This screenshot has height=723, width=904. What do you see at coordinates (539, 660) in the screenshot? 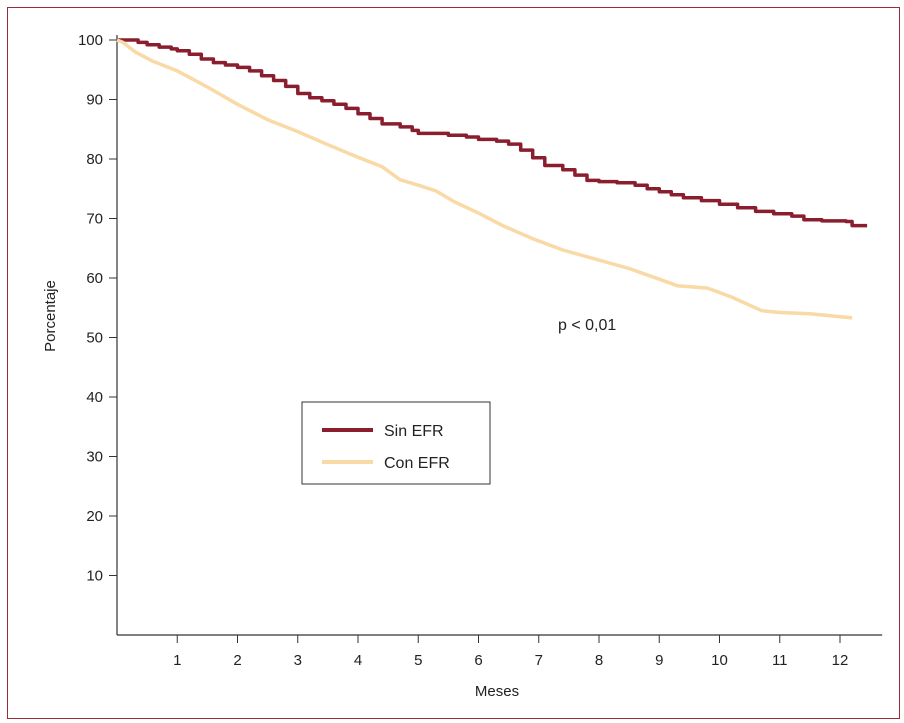
I see `x-tick-label: 7` at bounding box center [539, 660].